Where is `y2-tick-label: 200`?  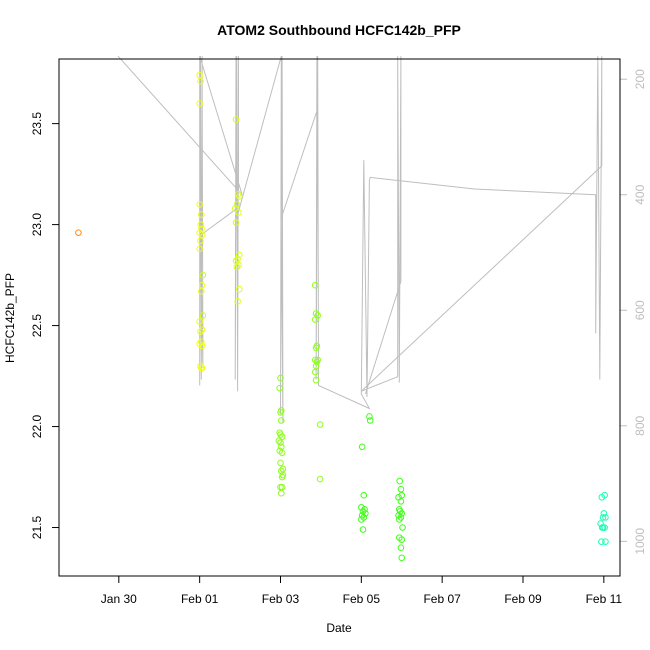
y2-tick-label: 200 is located at coordinates (640, 79).